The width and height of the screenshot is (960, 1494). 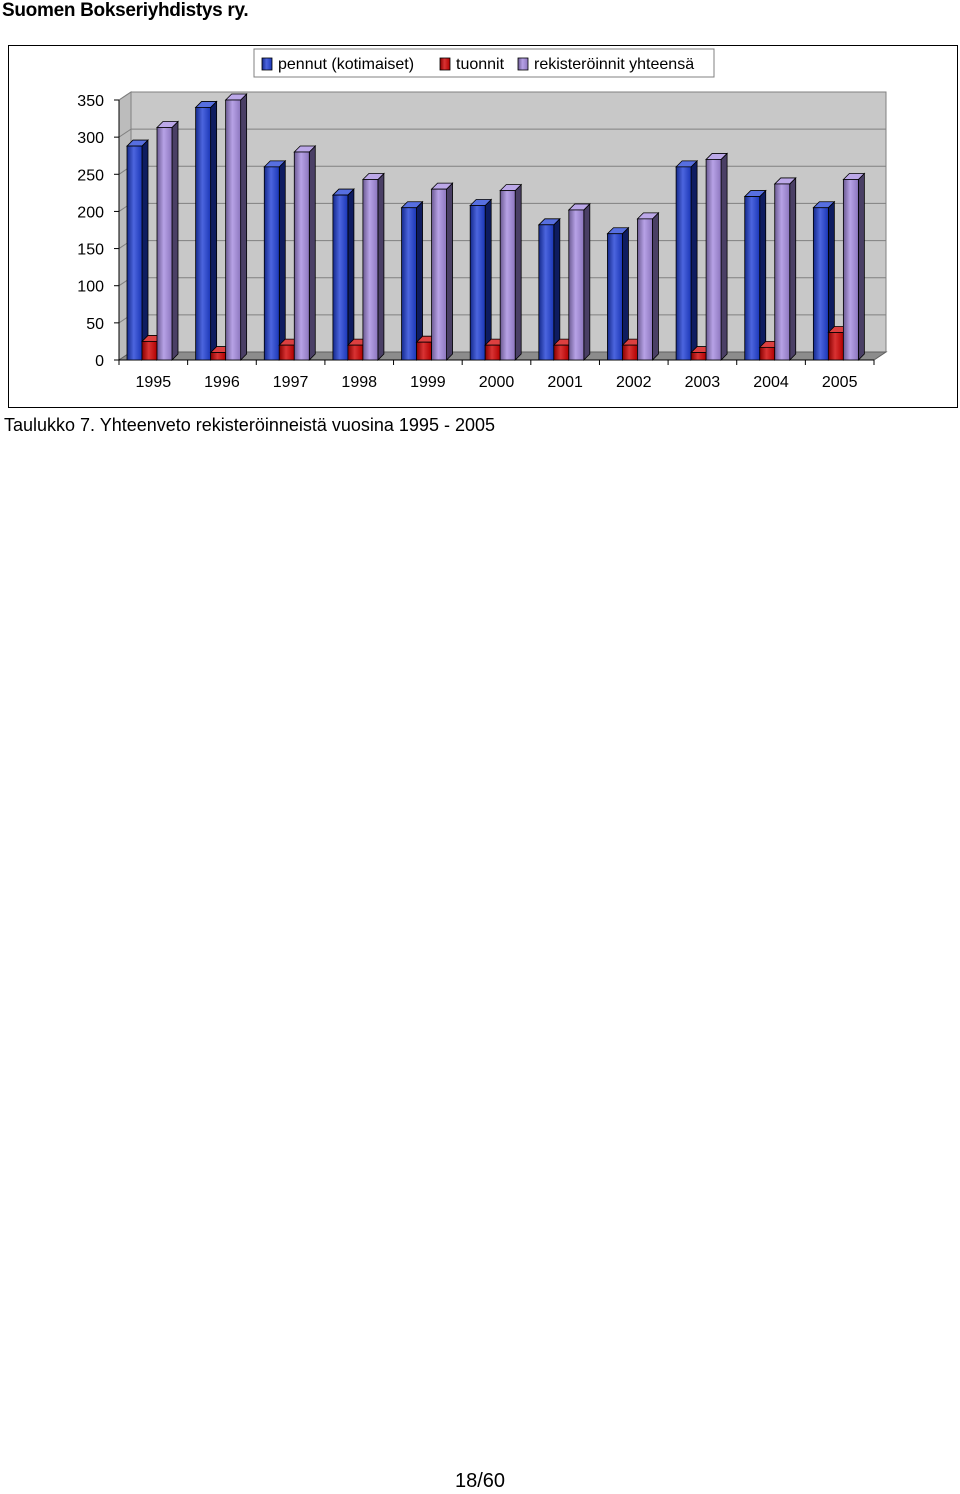 What do you see at coordinates (614, 64) in the screenshot?
I see `legend-label-3: rekisteröinnit yhteensä` at bounding box center [614, 64].